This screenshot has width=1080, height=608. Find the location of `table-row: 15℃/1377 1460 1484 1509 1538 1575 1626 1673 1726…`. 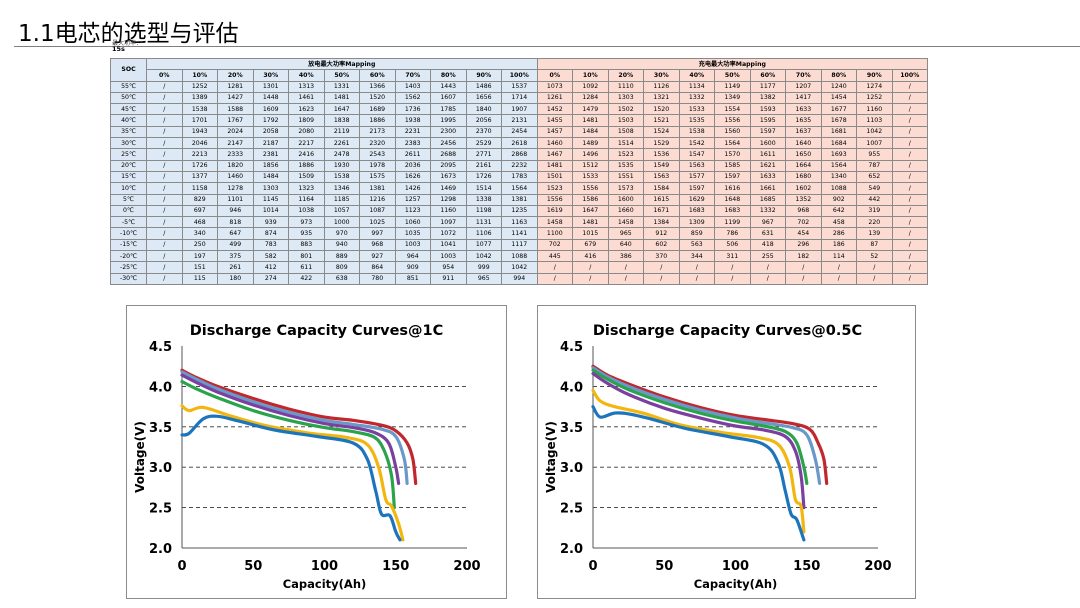

table-row: 15℃/1377 1460 1484 1509 1538 1575 1626 1673 1726… is located at coordinates (519, 177).